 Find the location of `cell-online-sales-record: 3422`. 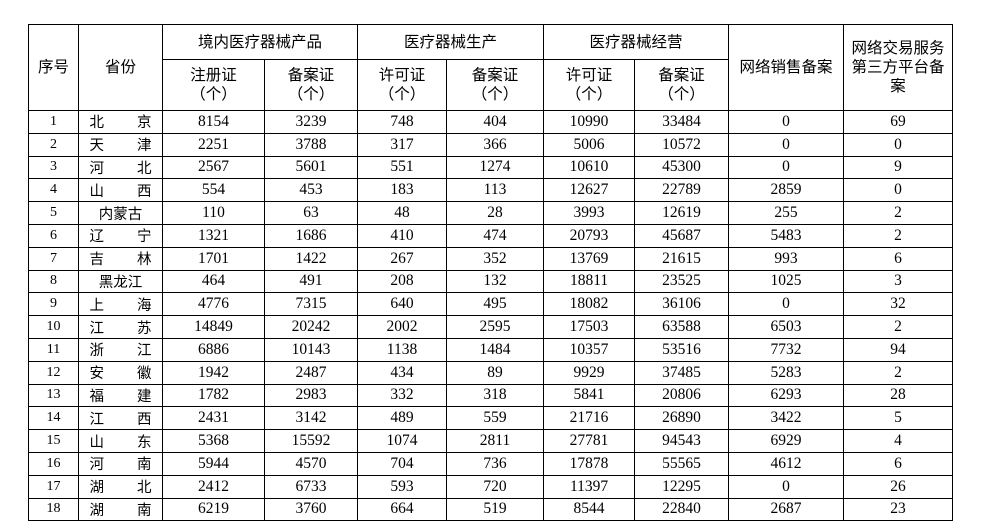

cell-online-sales-record: 3422 is located at coordinates (786, 418).